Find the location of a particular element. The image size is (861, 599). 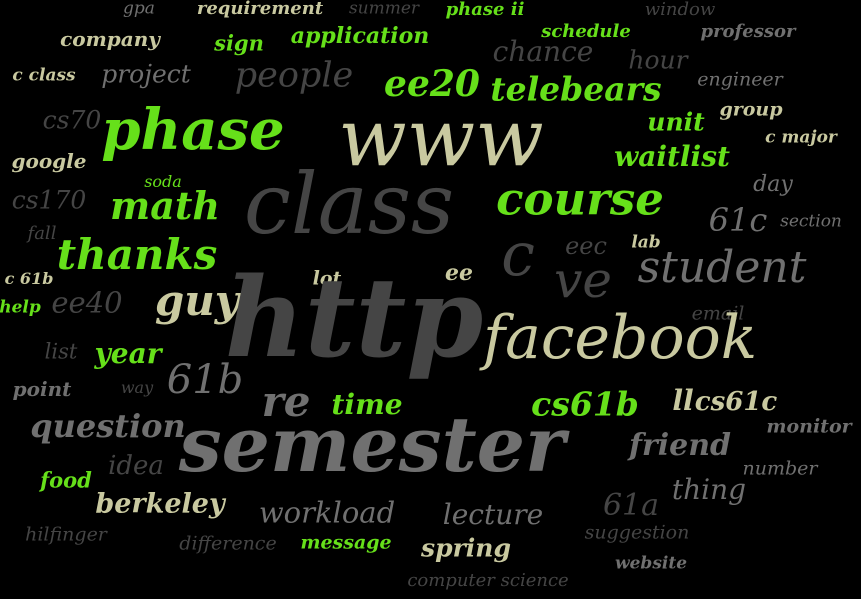

word-company: company is located at coordinates (110, 39).